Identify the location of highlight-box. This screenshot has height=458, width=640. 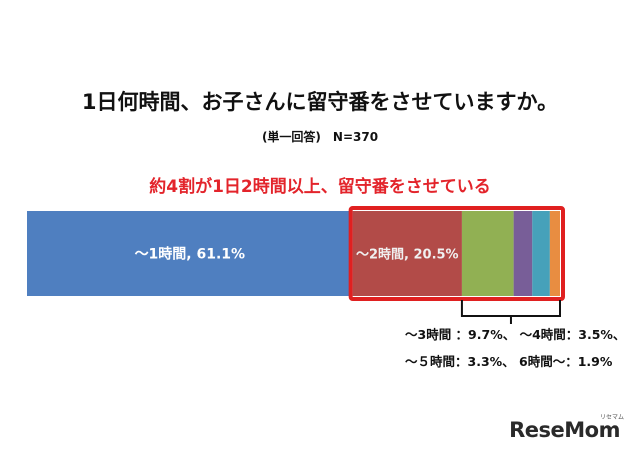
(456, 253).